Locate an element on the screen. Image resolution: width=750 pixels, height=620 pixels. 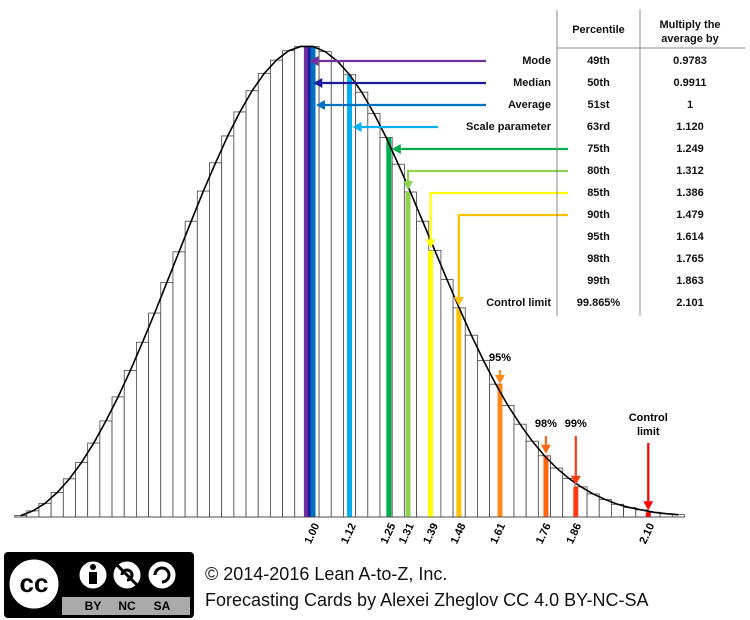
percentile-cell: 85th is located at coordinates (598, 193).